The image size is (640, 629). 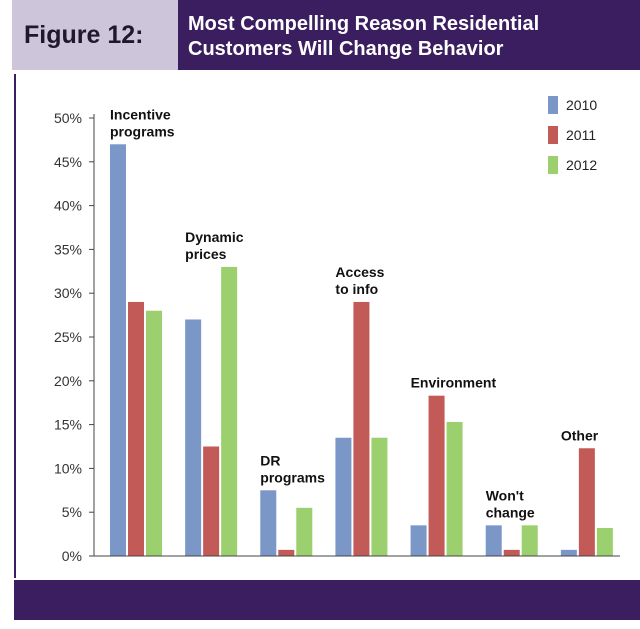 I want to click on y-tick-label: 35%, so click(x=68, y=249).